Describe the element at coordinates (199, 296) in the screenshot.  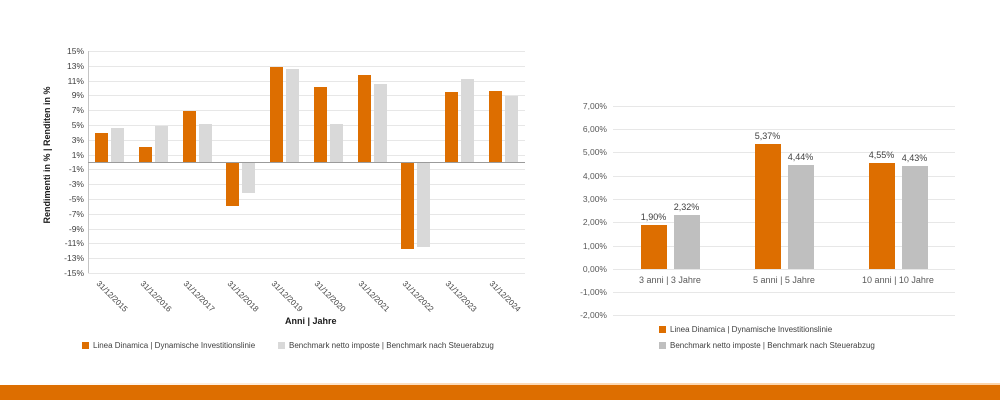
I see `x-tick-label: 31/12/2017` at that location.